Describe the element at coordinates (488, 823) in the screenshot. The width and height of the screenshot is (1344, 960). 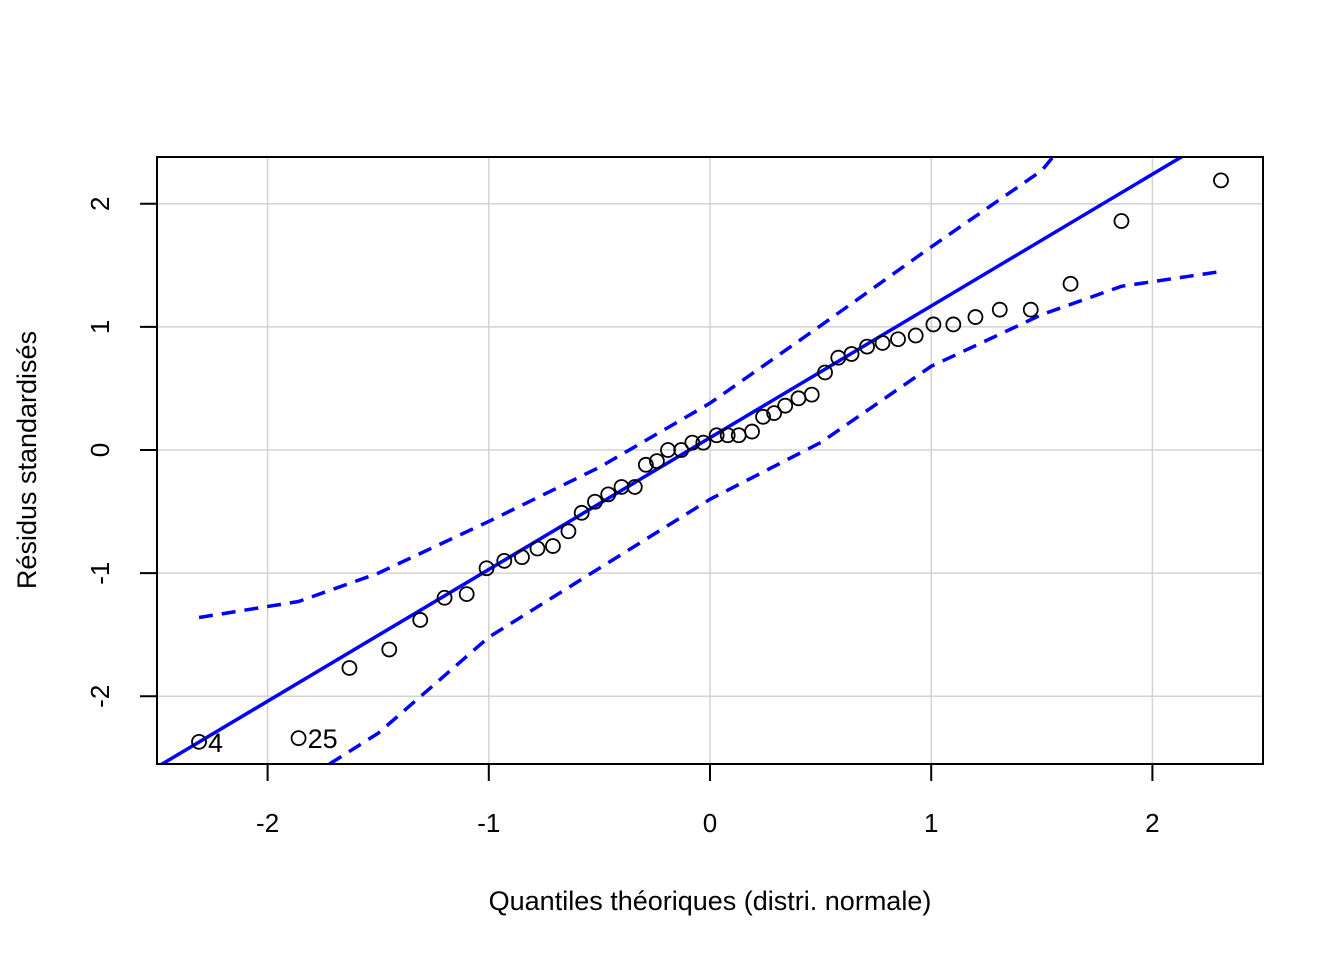
I see `x-tick-label-1: -1` at that location.